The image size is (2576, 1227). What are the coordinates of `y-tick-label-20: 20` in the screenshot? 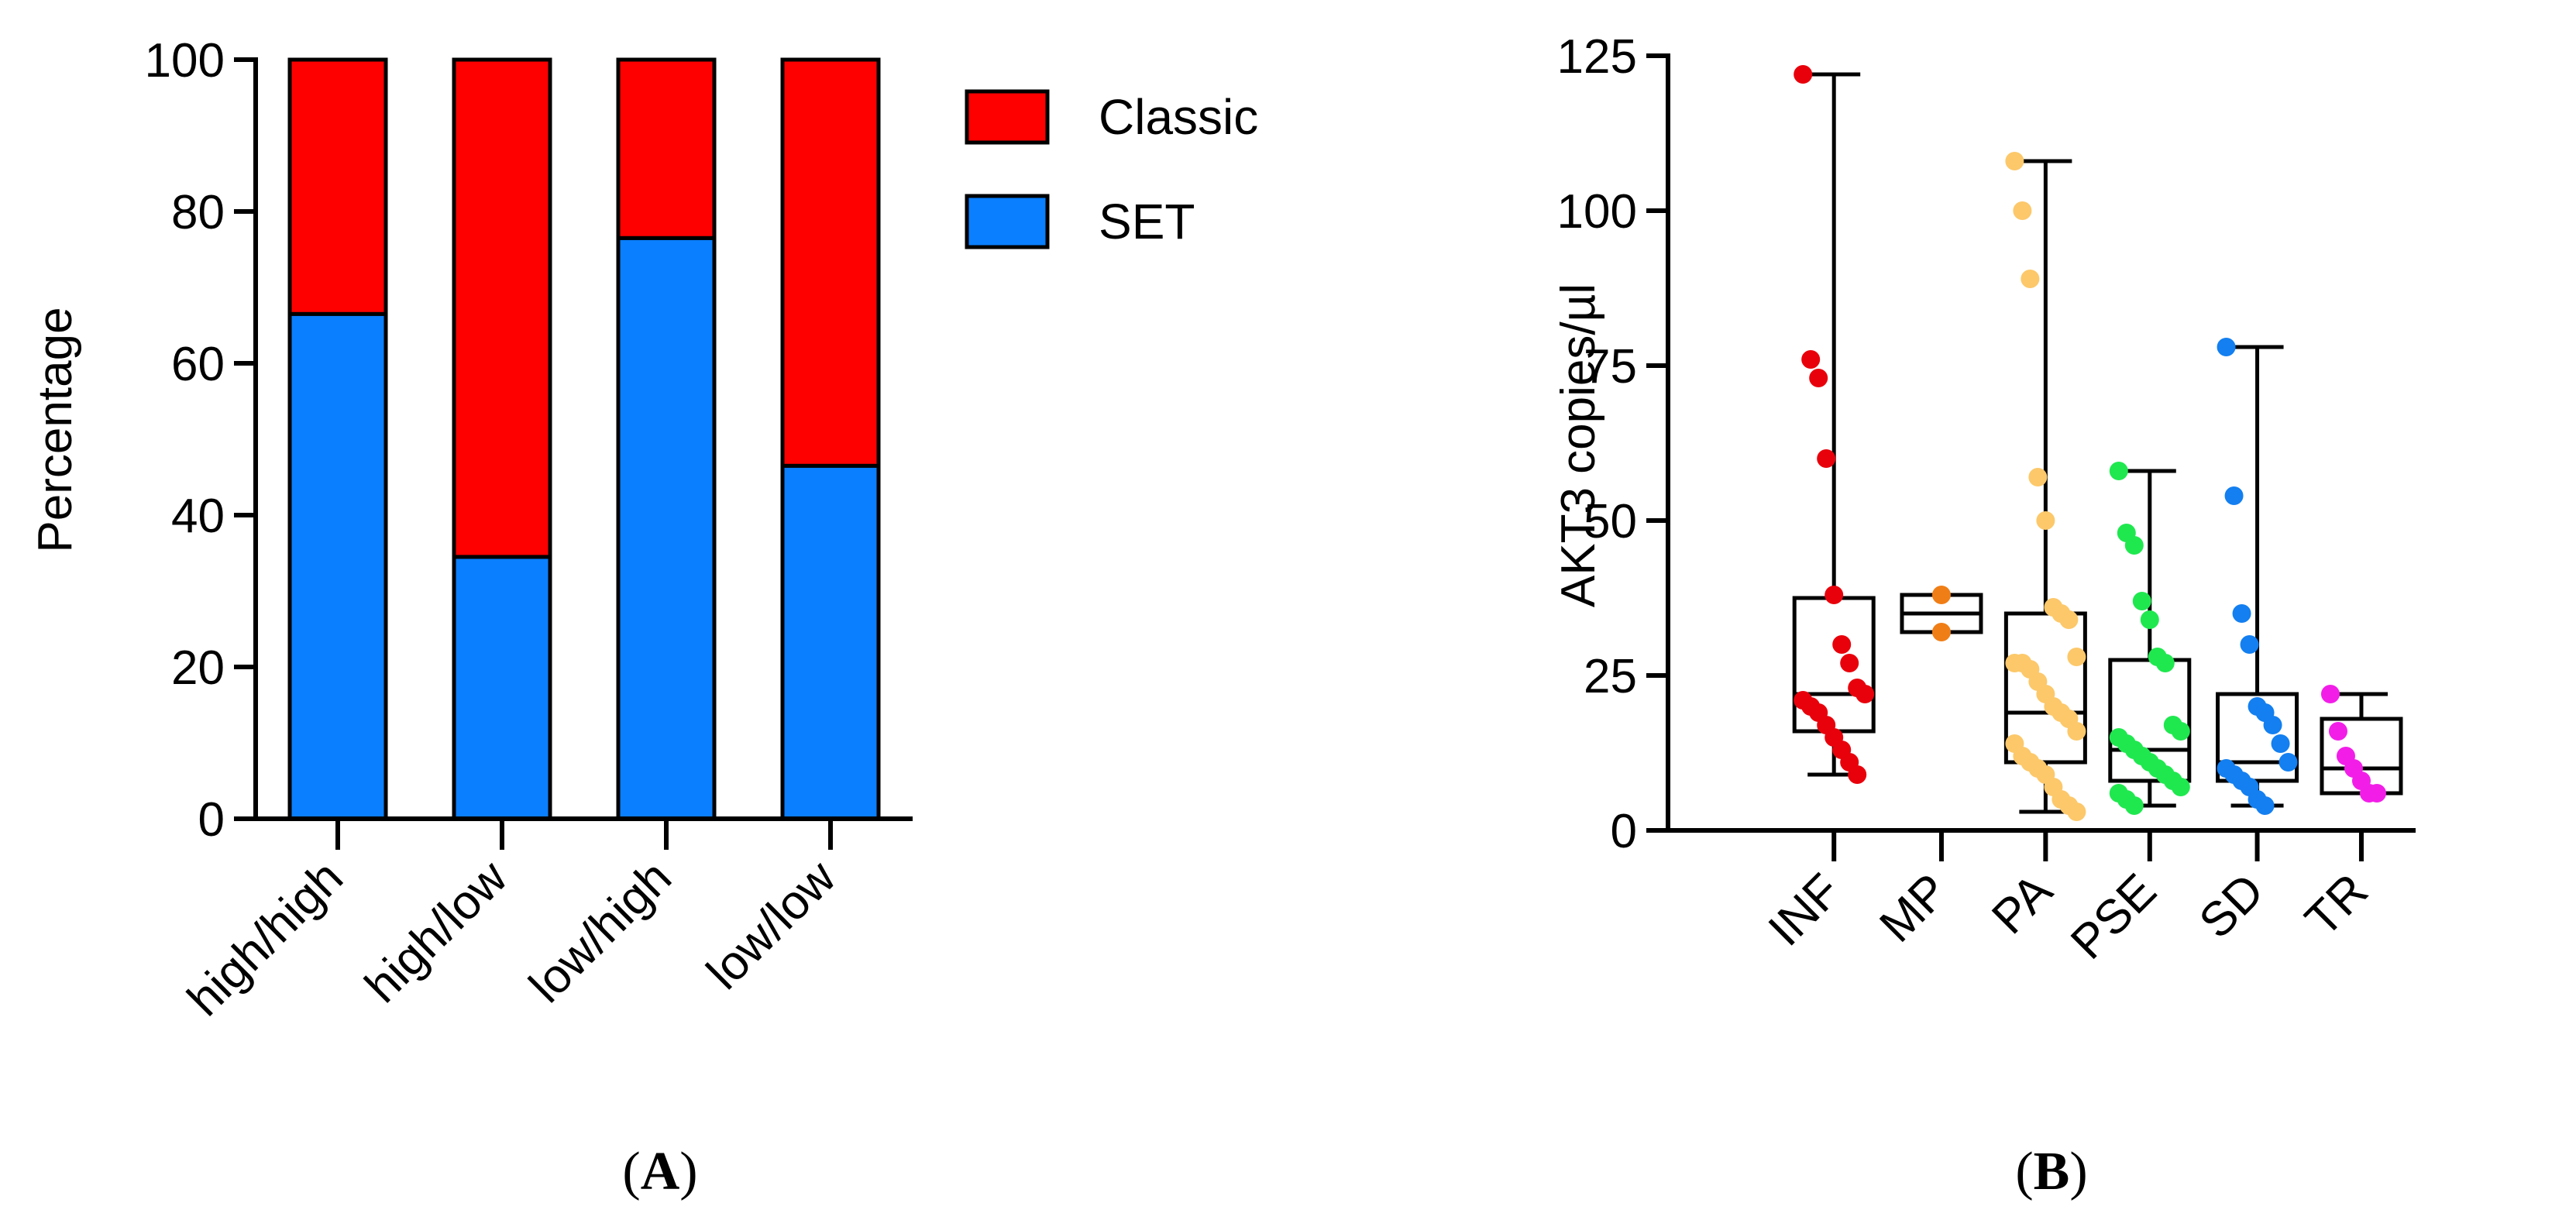 It's located at (198, 668).